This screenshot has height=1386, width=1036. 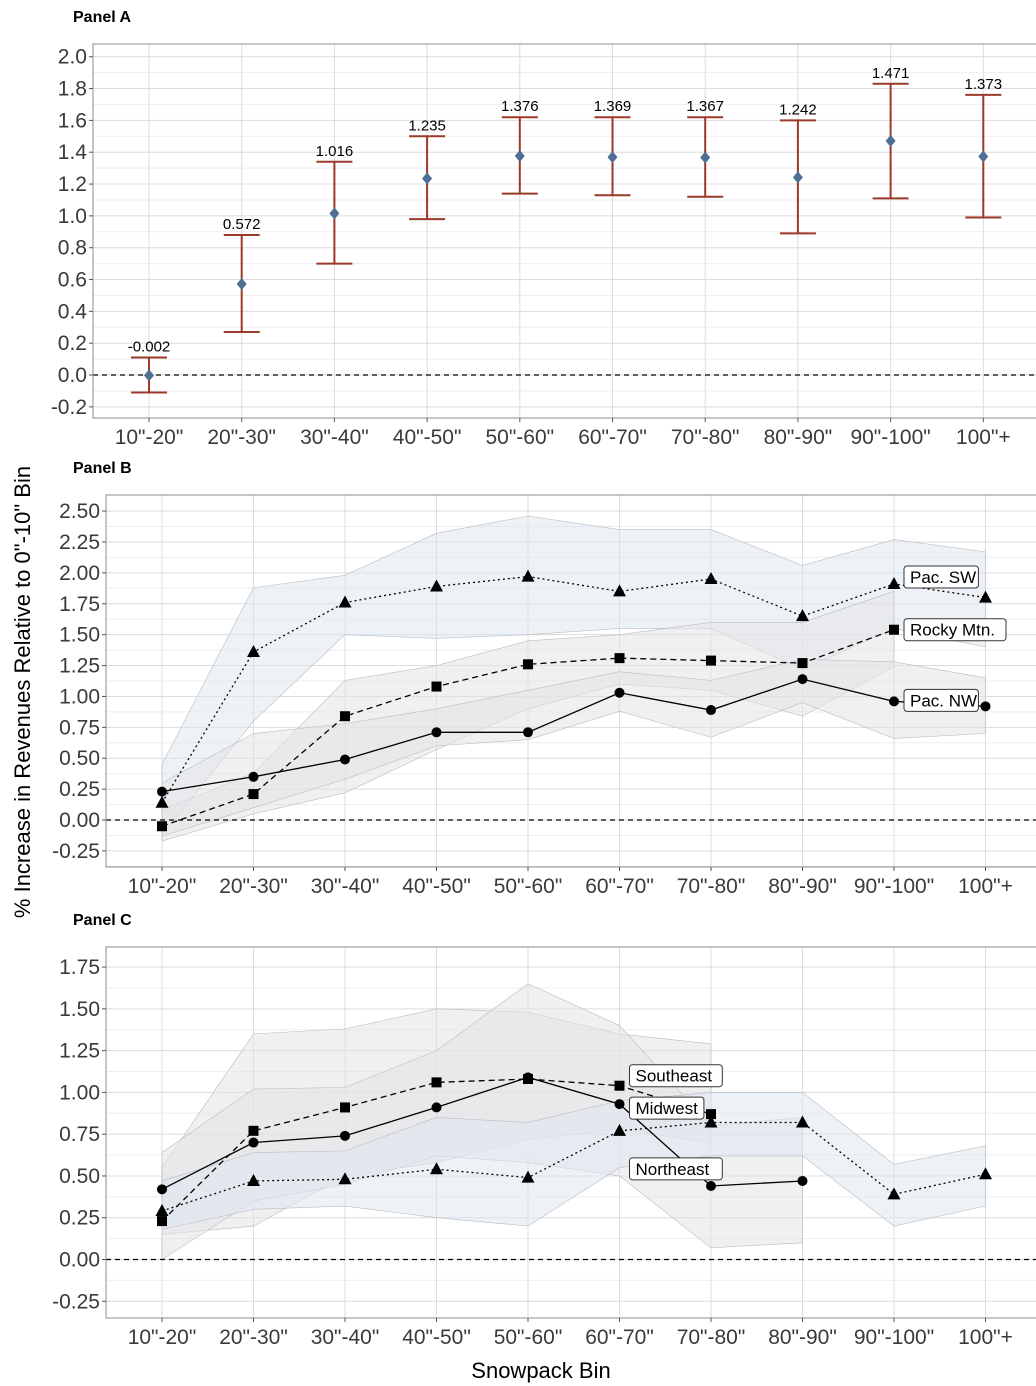 What do you see at coordinates (952, 630) in the screenshot?
I see `series-label-text: Rocky Mtn.` at bounding box center [952, 630].